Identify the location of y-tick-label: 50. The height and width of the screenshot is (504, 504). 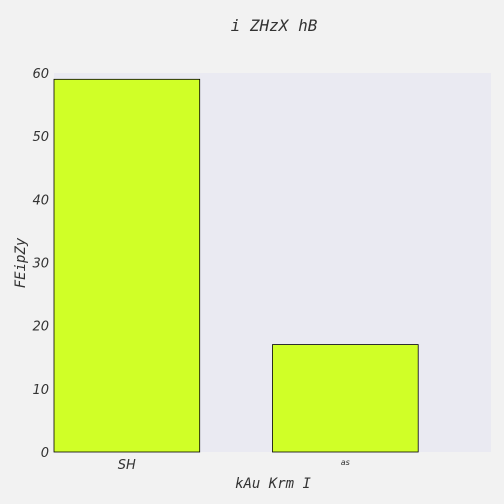
(40, 137).